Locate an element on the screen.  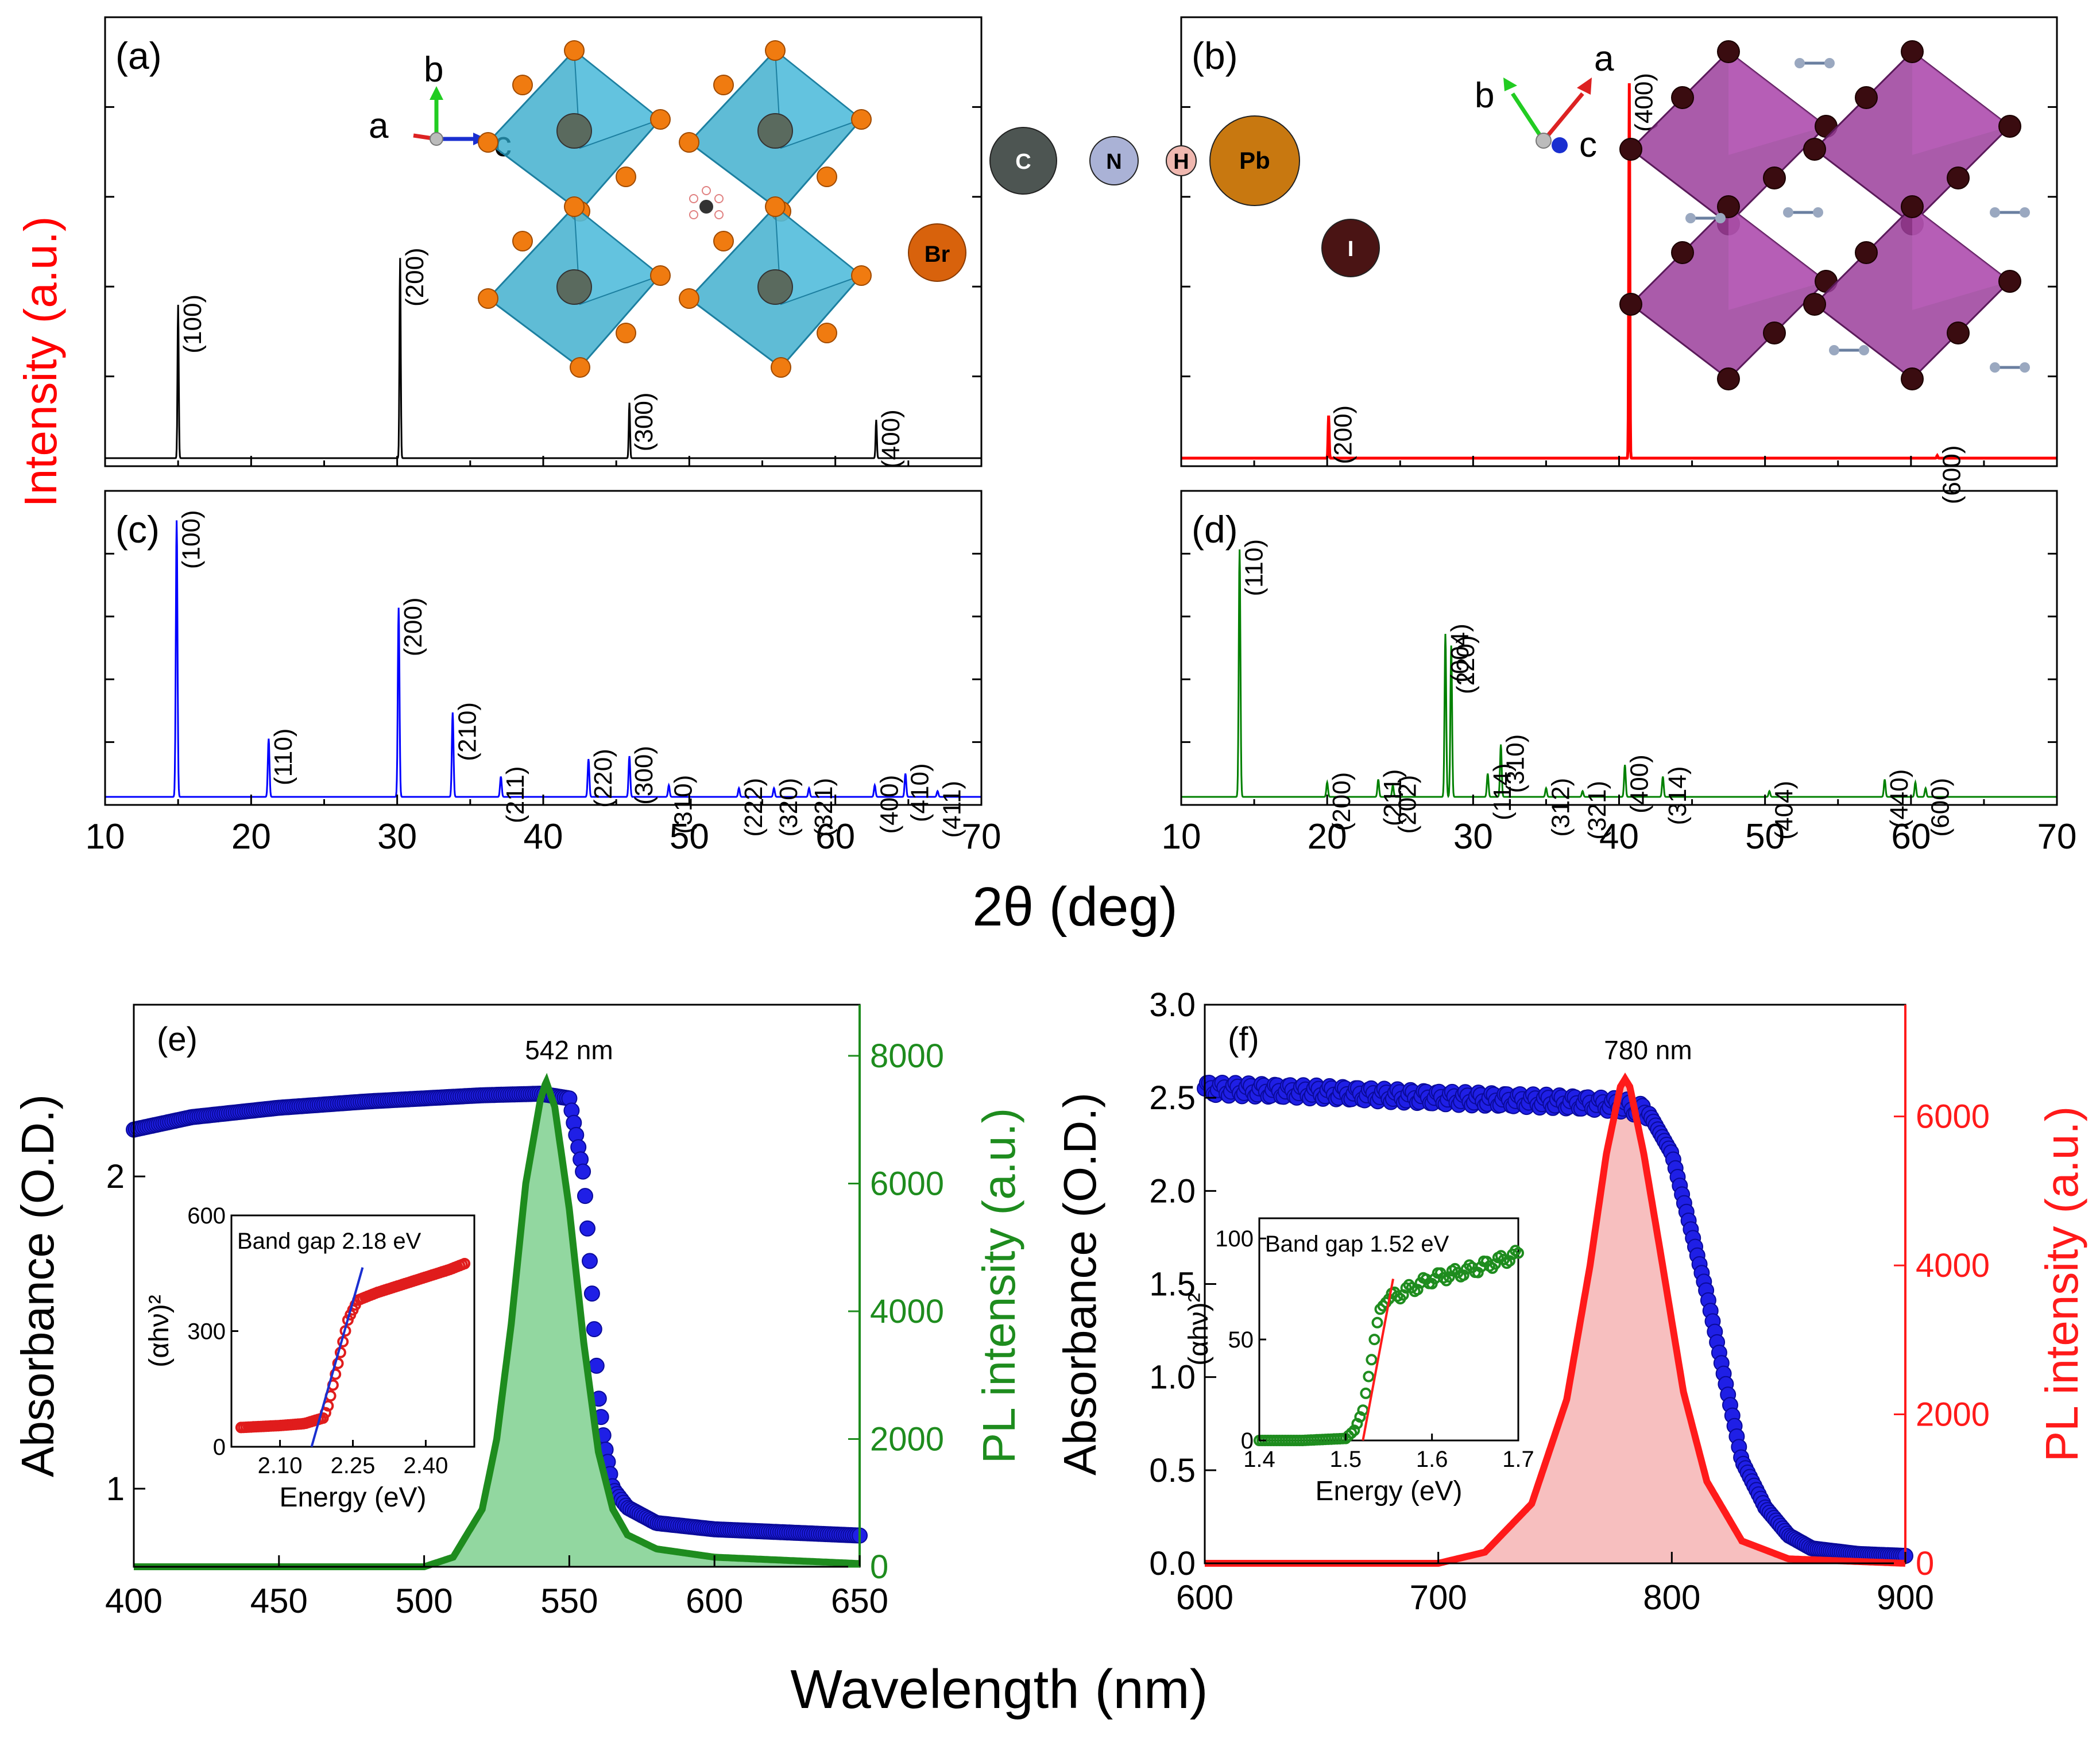
inset-x-tick-label: 1.5 is located at coordinates (1346, 1459).